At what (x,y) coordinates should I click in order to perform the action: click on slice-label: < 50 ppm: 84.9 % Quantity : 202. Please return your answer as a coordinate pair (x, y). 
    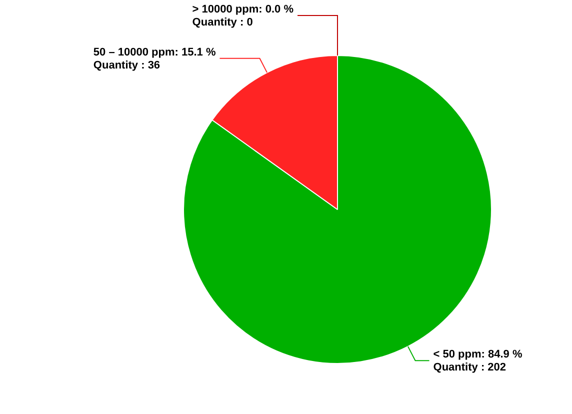
    Looking at the image, I should click on (477, 361).